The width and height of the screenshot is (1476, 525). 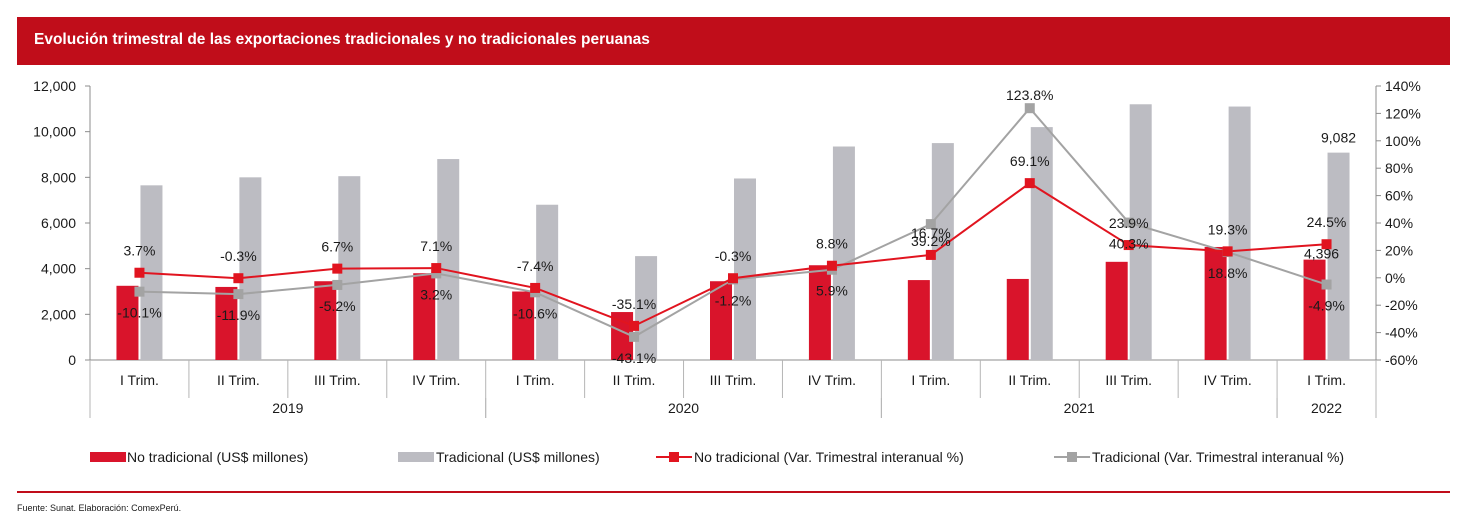 I want to click on data-label-tradicional-pct: -43.1%, so click(x=634, y=358).